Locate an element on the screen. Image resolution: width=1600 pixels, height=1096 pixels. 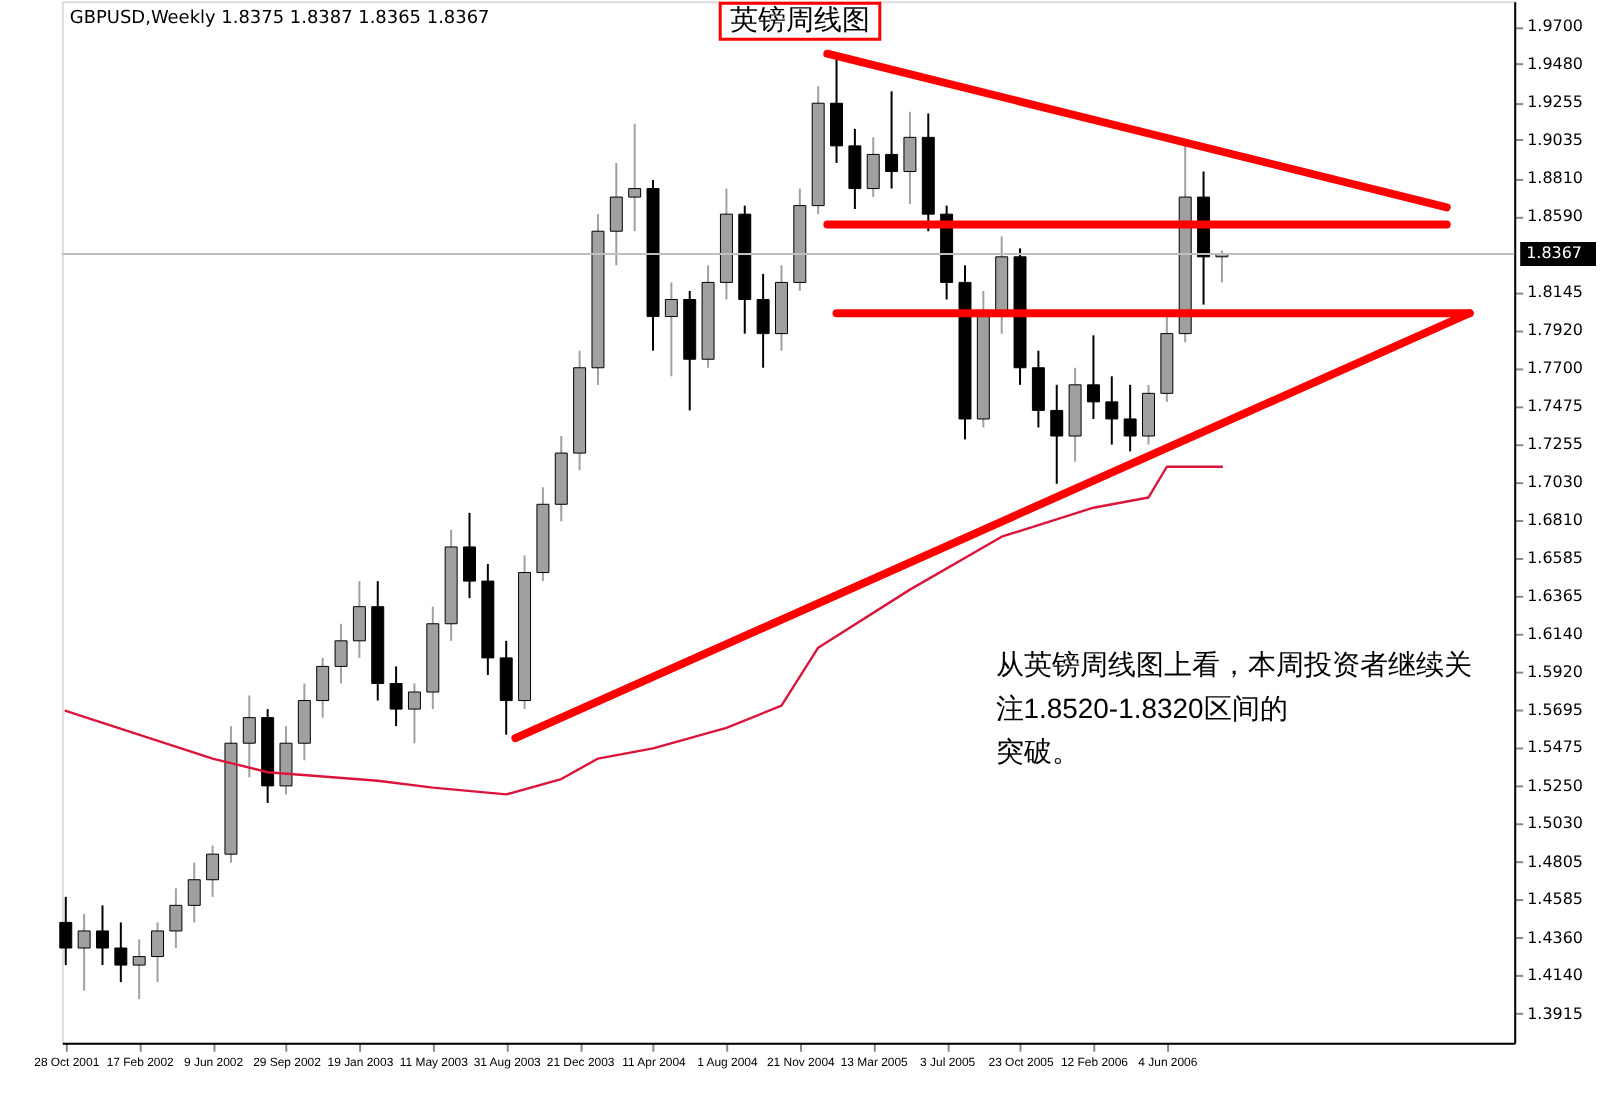
y-tick-label: 1.8810 is located at coordinates (1555, 178).